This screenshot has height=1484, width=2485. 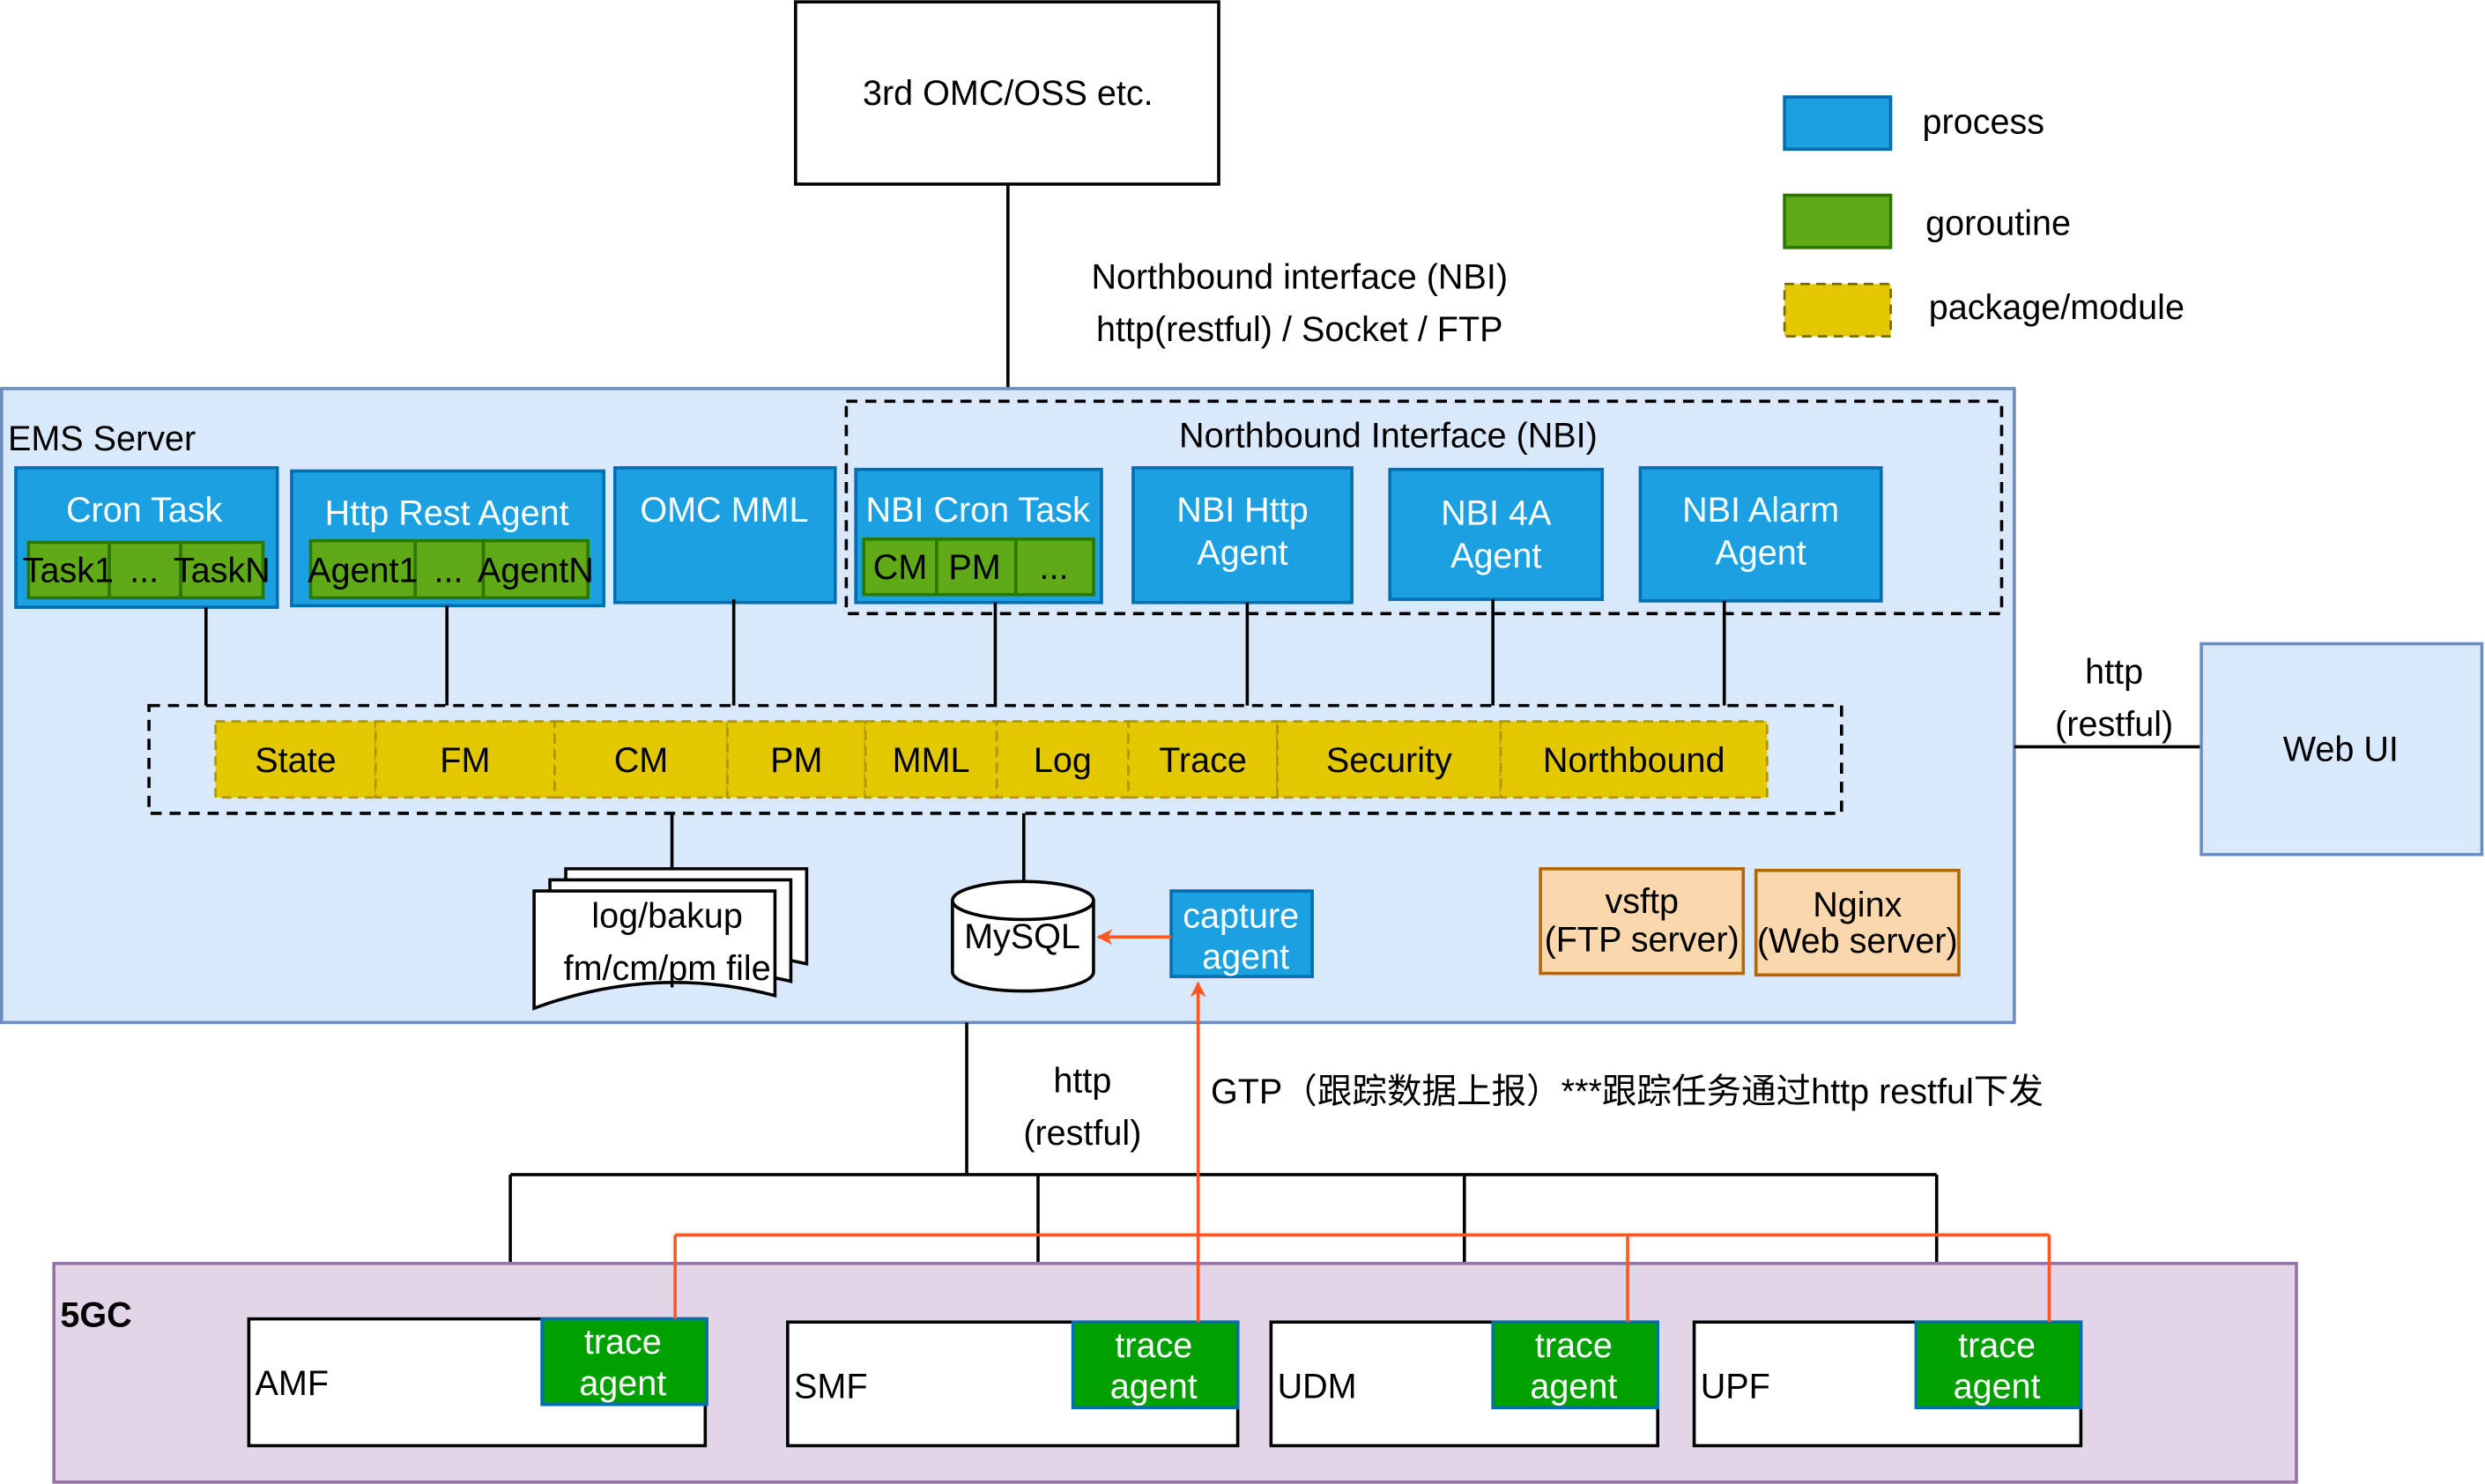 I want to click on omc-mml-process, so click(x=725, y=535).